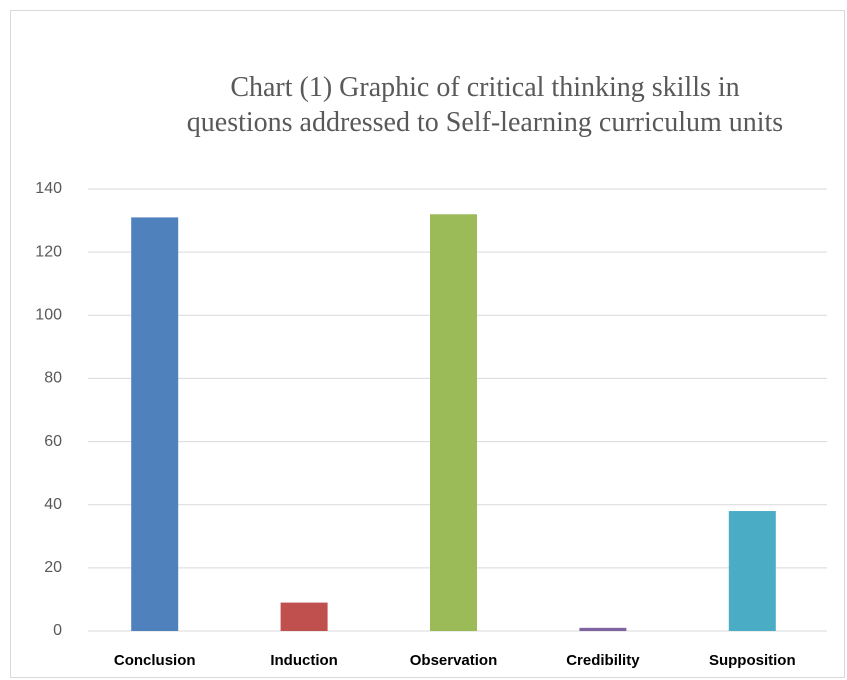 This screenshot has width=847, height=680. What do you see at coordinates (53, 441) in the screenshot?
I see `y-tick-label: 60` at bounding box center [53, 441].